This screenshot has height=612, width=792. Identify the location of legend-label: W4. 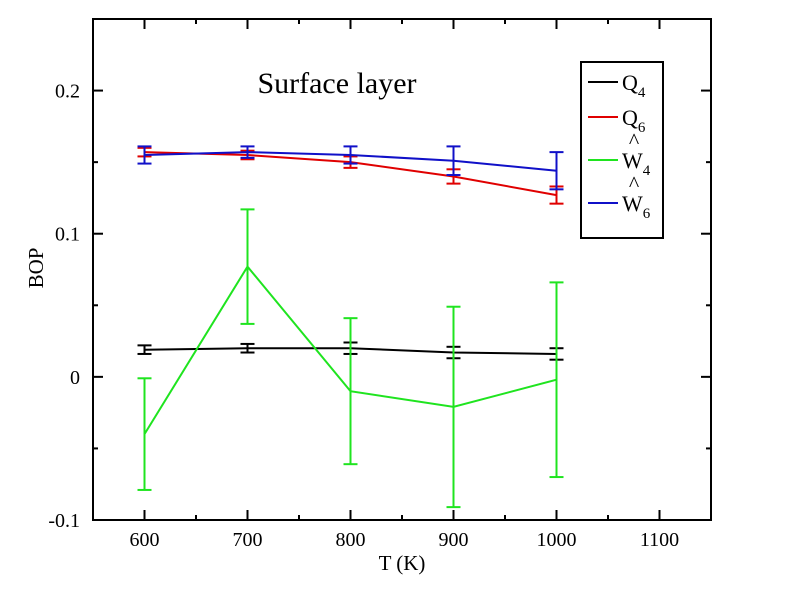
(636, 163).